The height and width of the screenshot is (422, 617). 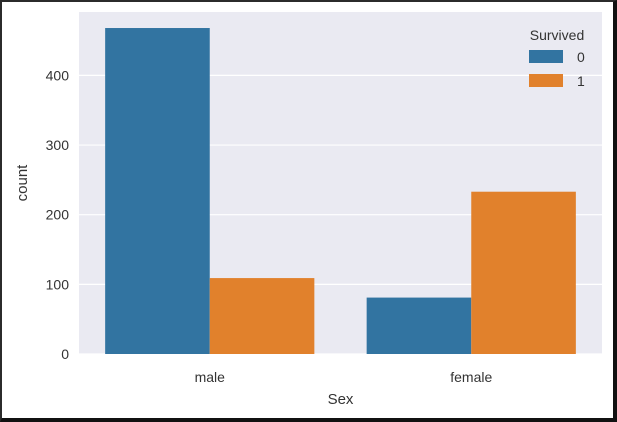 What do you see at coordinates (581, 81) in the screenshot?
I see `legend-label: 1` at bounding box center [581, 81].